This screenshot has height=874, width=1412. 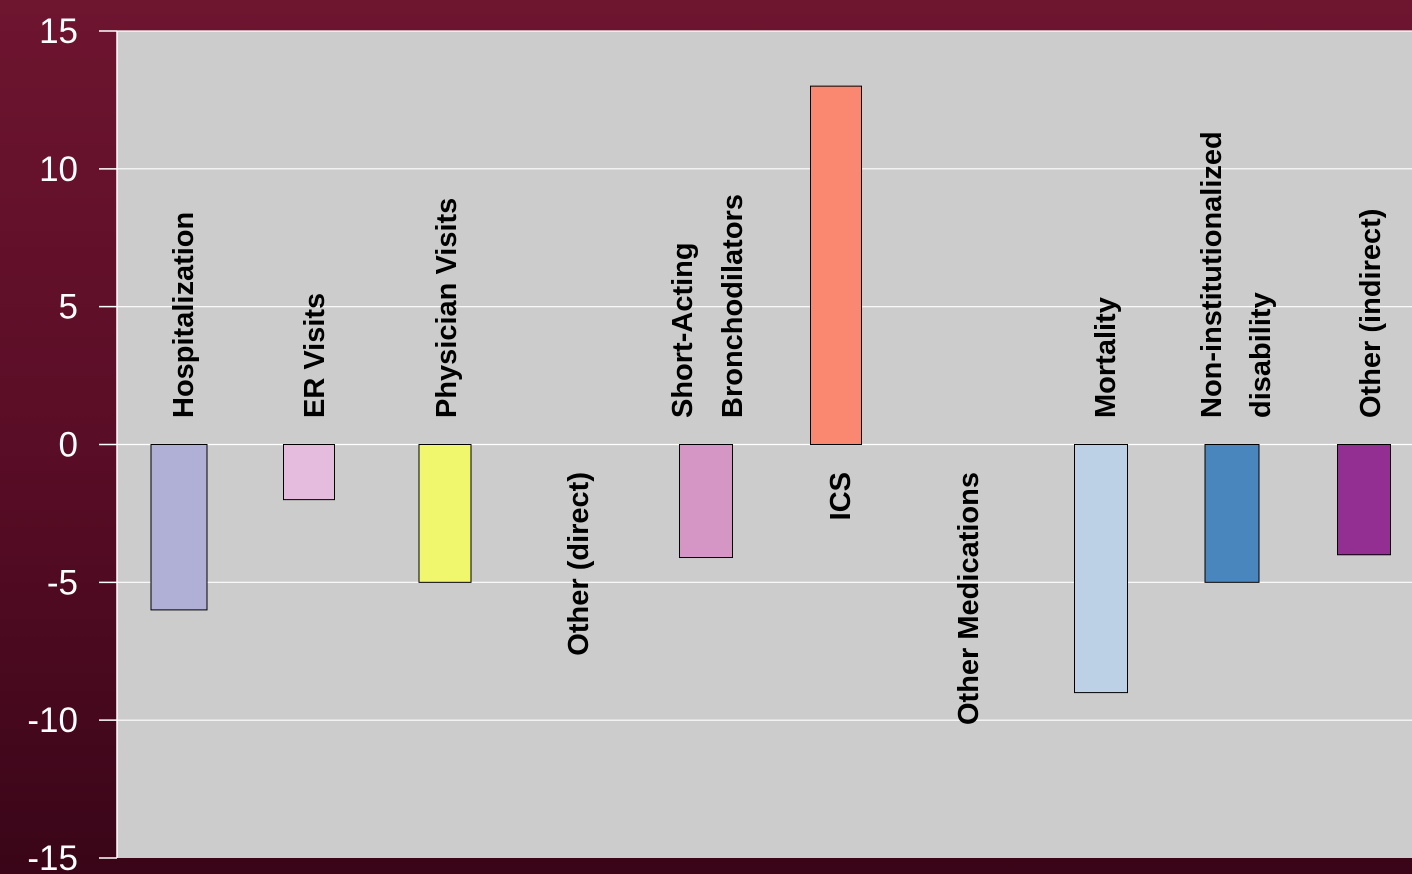 What do you see at coordinates (733, 306) in the screenshot?
I see `category-label: Bronchodilators` at bounding box center [733, 306].